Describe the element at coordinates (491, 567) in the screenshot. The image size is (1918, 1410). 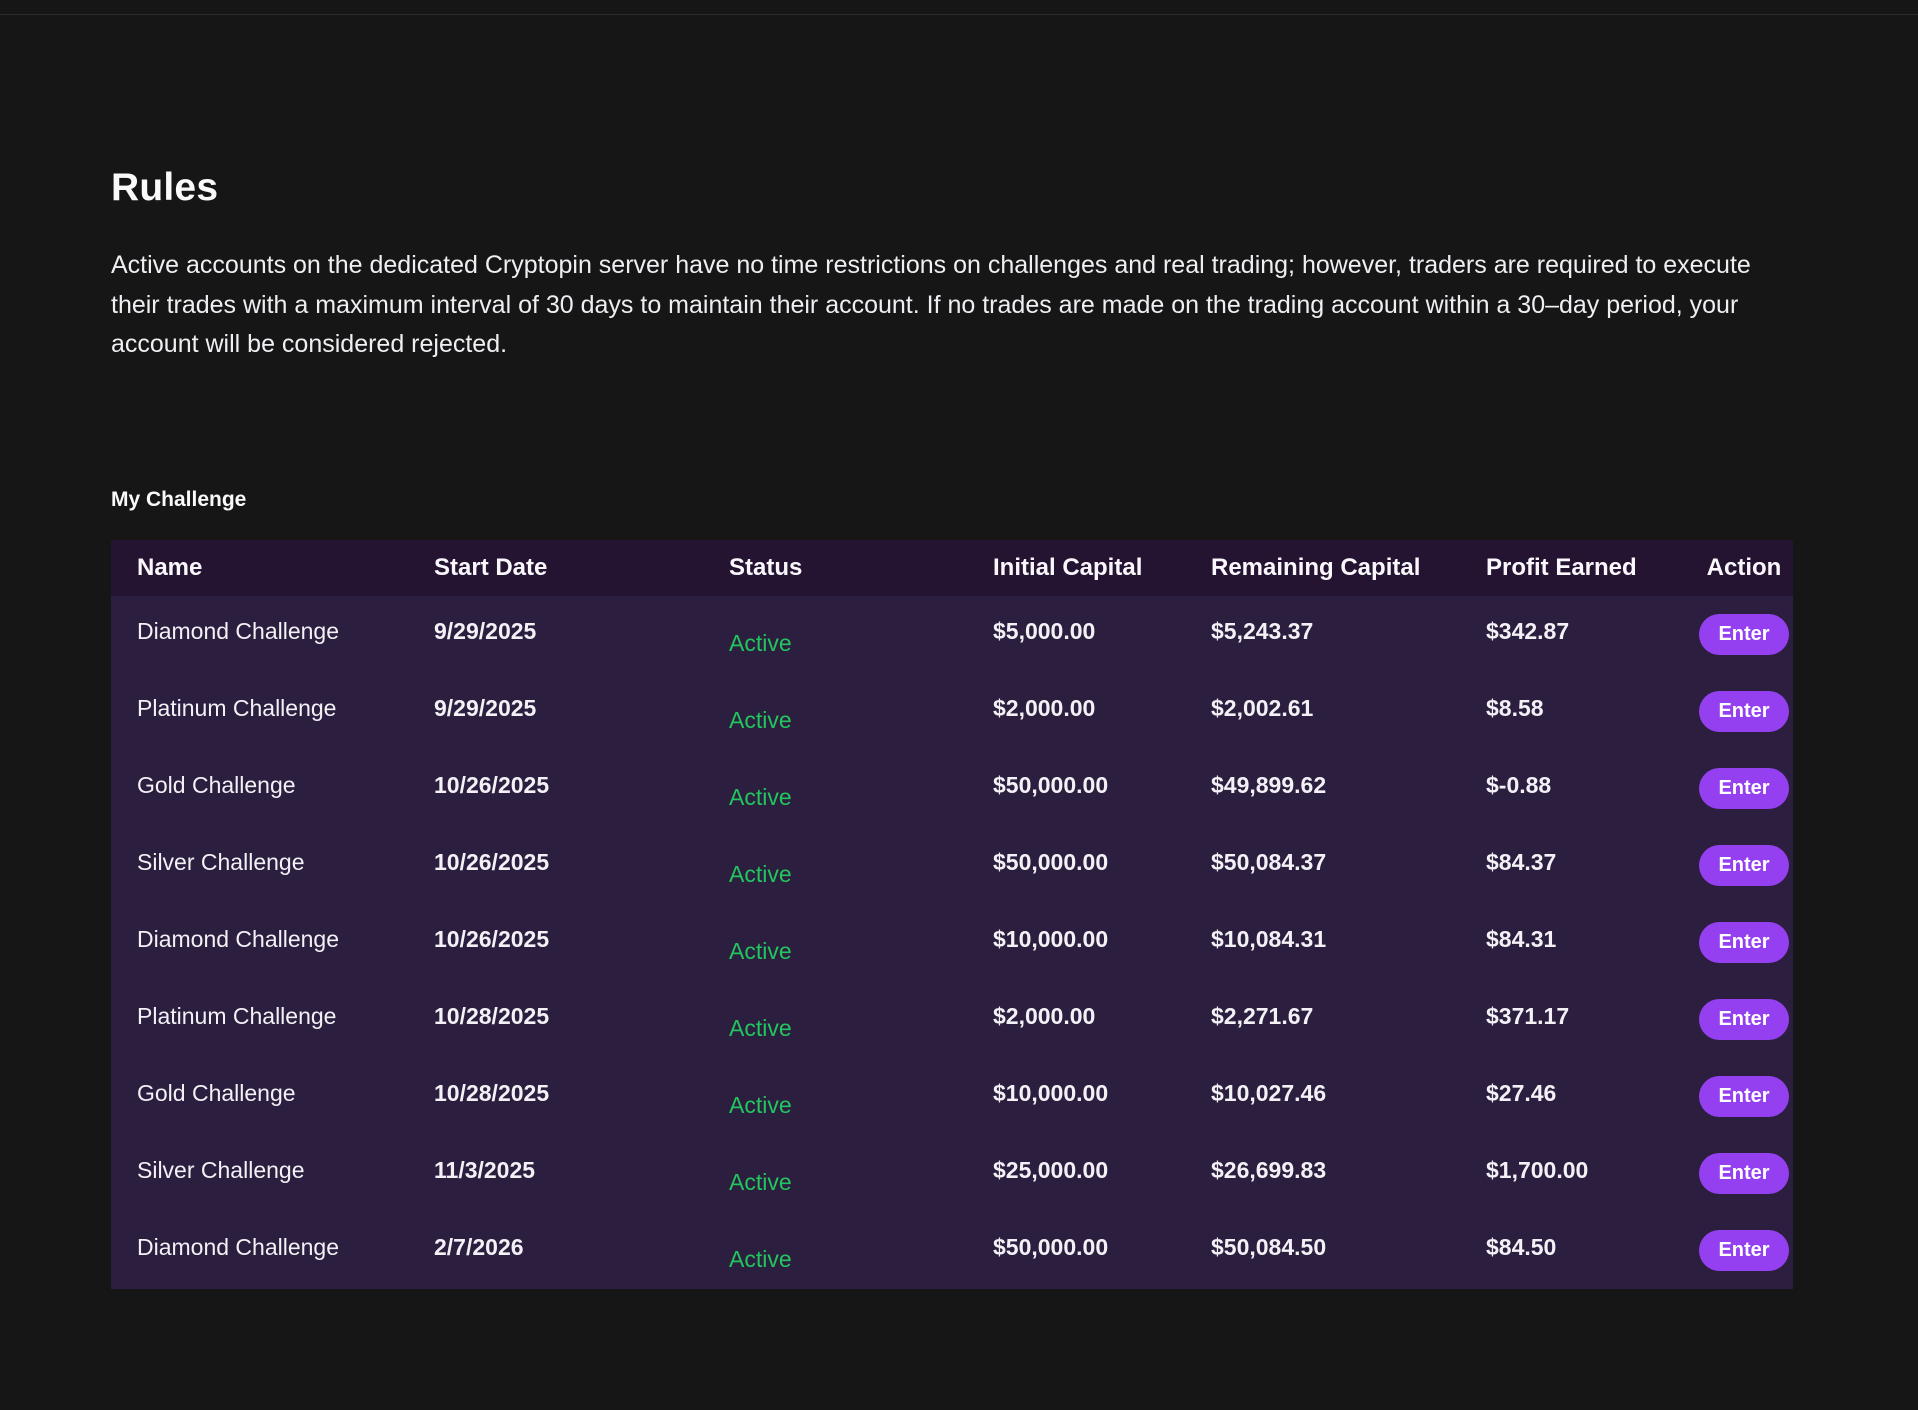
I see `header-start-date: Start Date` at that location.